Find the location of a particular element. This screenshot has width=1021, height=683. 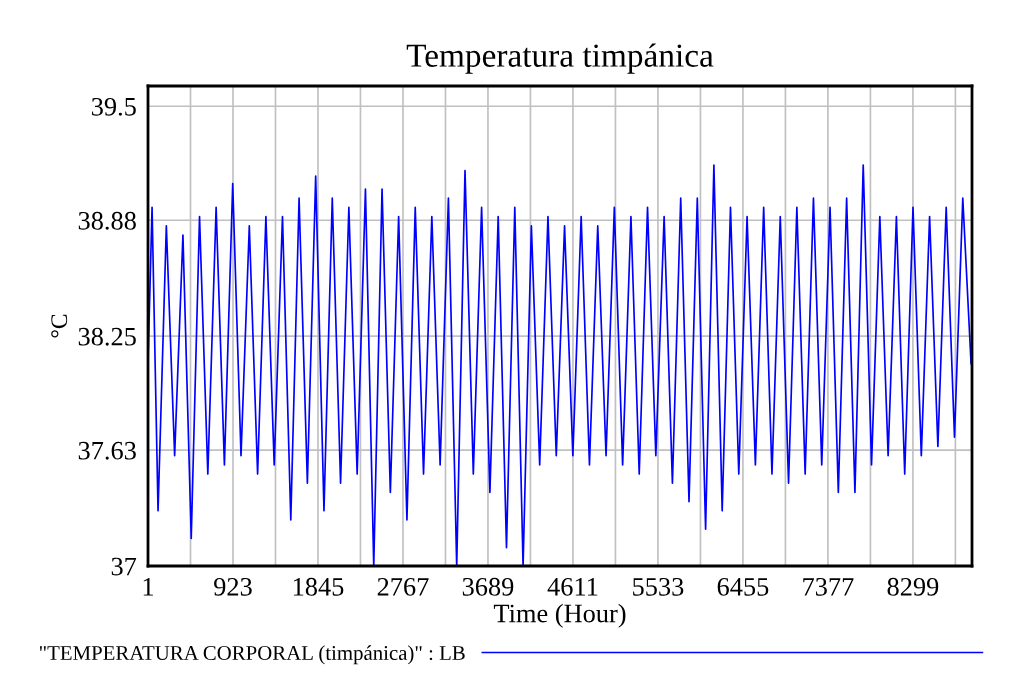

x-tick-label: 3689 is located at coordinates (488, 586).